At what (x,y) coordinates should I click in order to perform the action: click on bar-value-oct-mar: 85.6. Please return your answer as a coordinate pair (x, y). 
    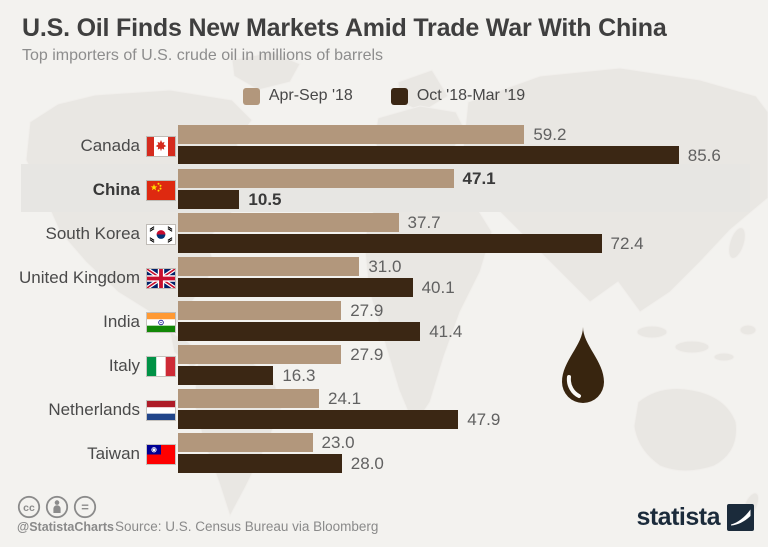
    Looking at the image, I should click on (704, 155).